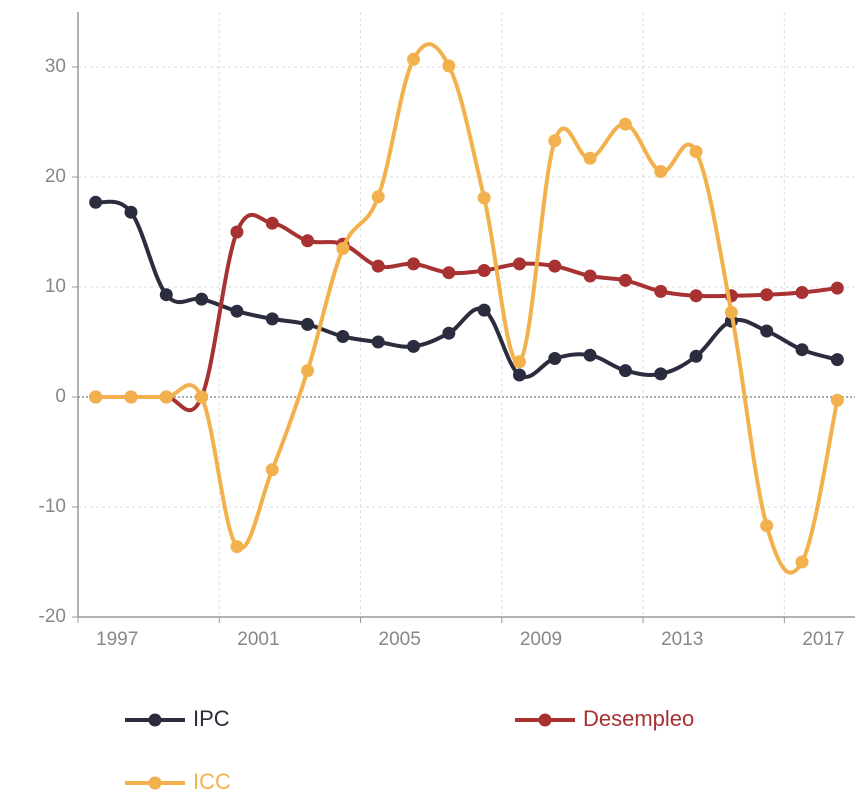 The height and width of the screenshot is (798, 862). What do you see at coordinates (638, 718) in the screenshot?
I see `legend-label: Desempleo` at bounding box center [638, 718].